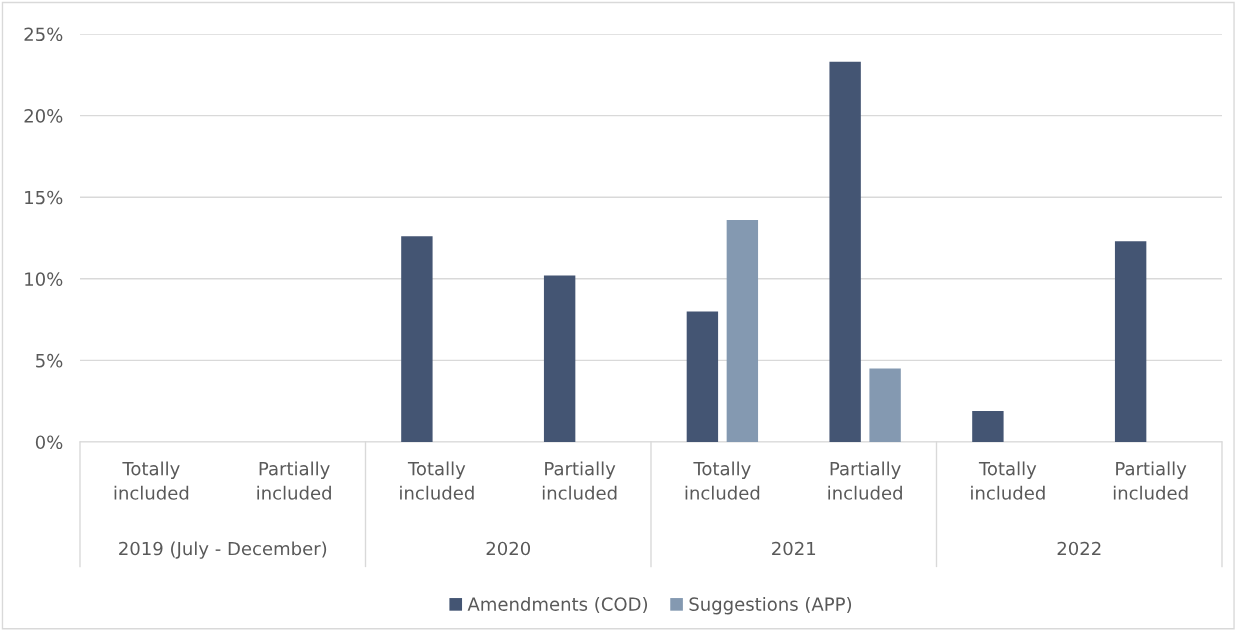 The width and height of the screenshot is (1239, 630). Describe the element at coordinates (49, 360) in the screenshot. I see `y-tick-label: 5%` at that location.